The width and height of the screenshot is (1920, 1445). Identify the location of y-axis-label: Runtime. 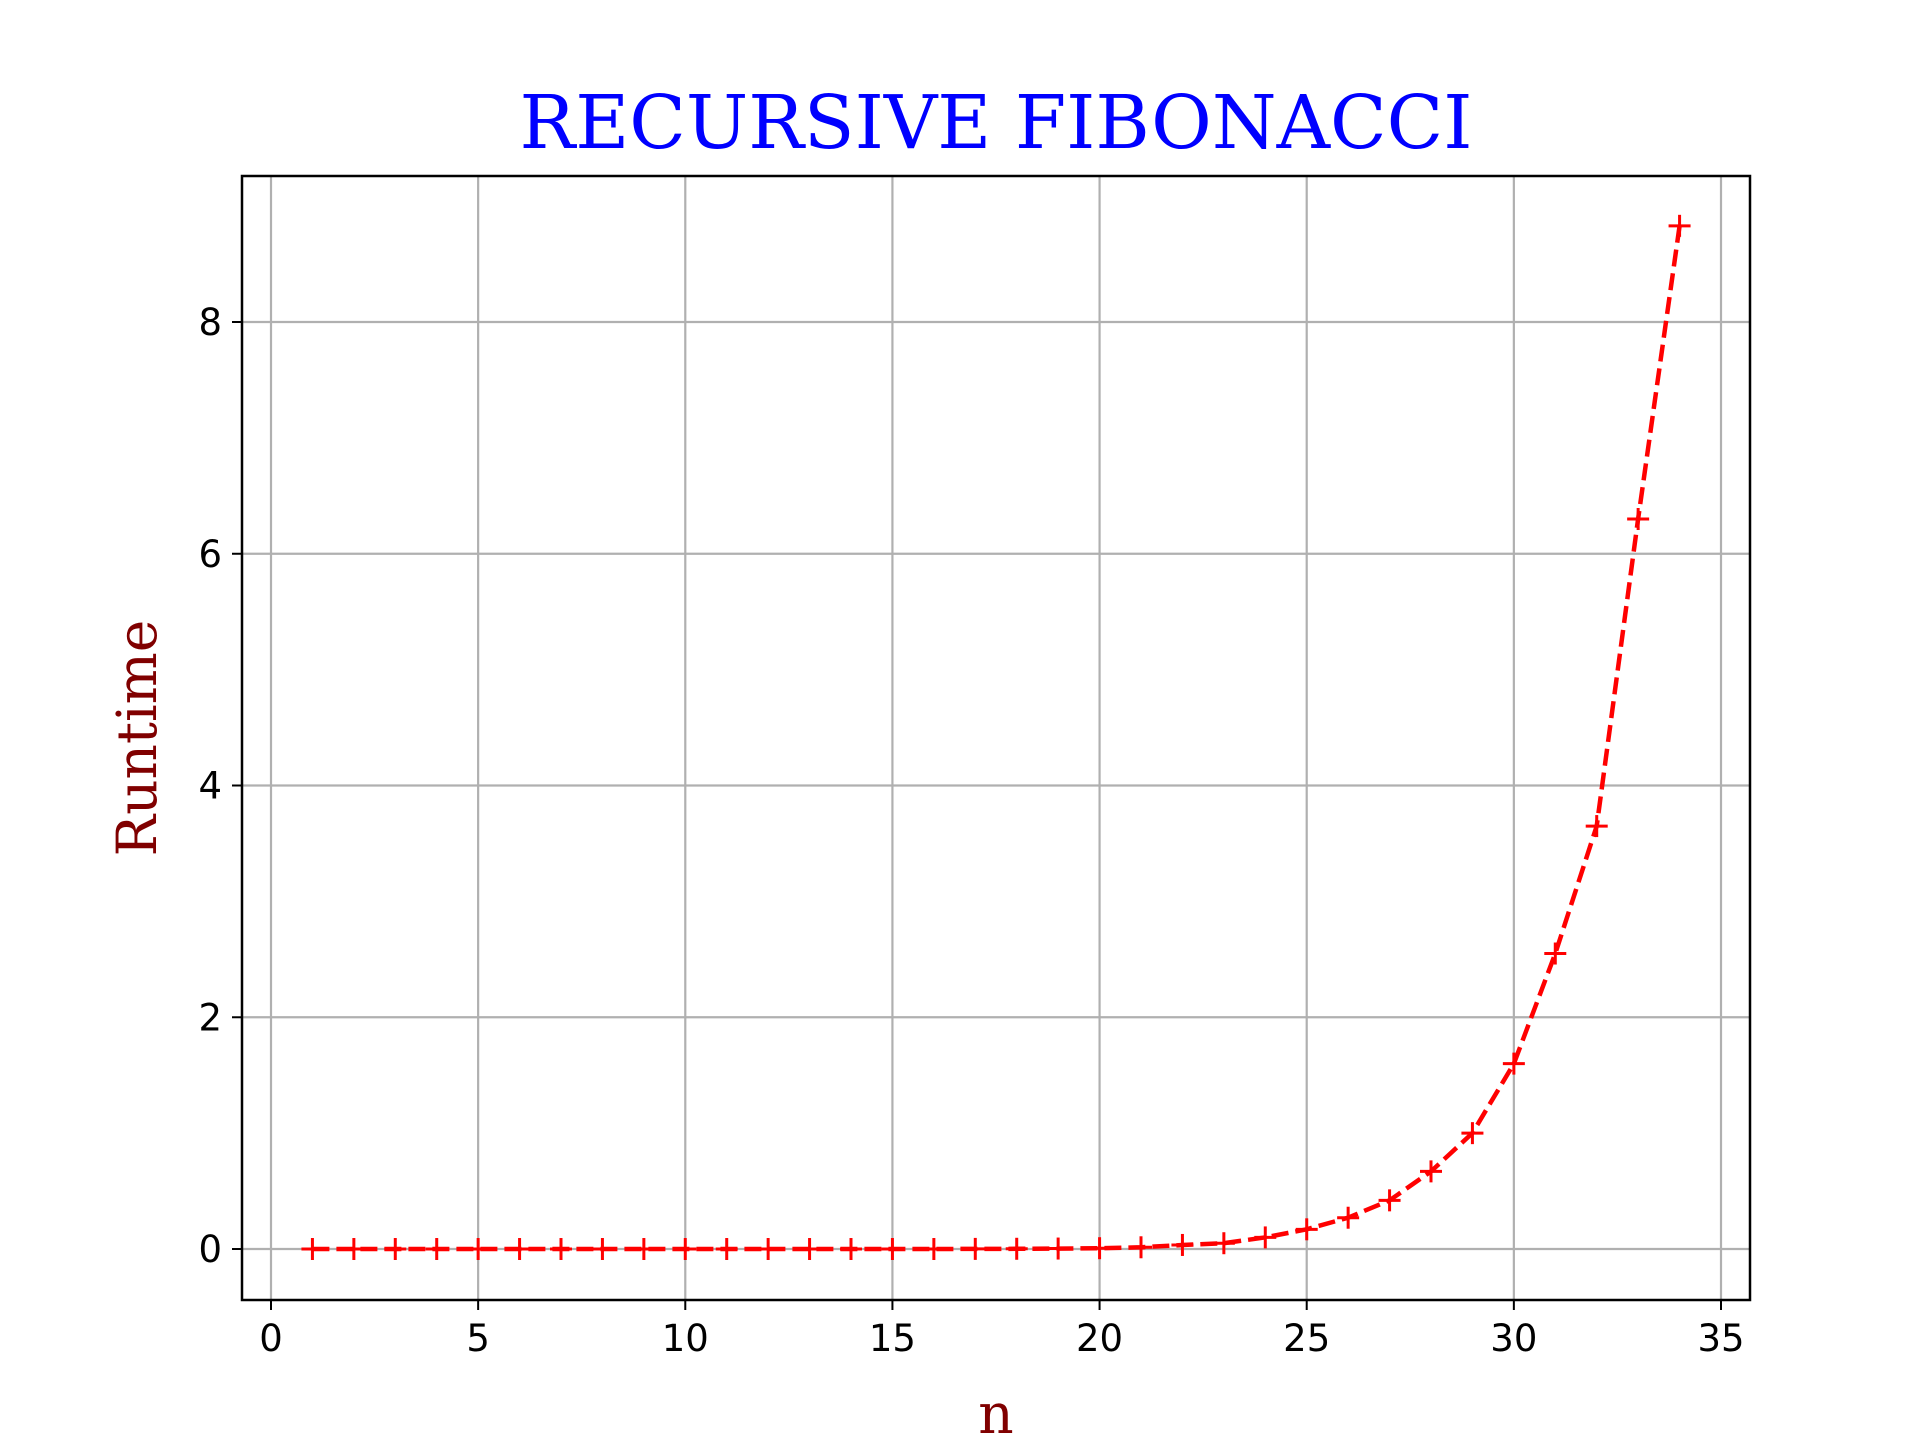
(137, 738).